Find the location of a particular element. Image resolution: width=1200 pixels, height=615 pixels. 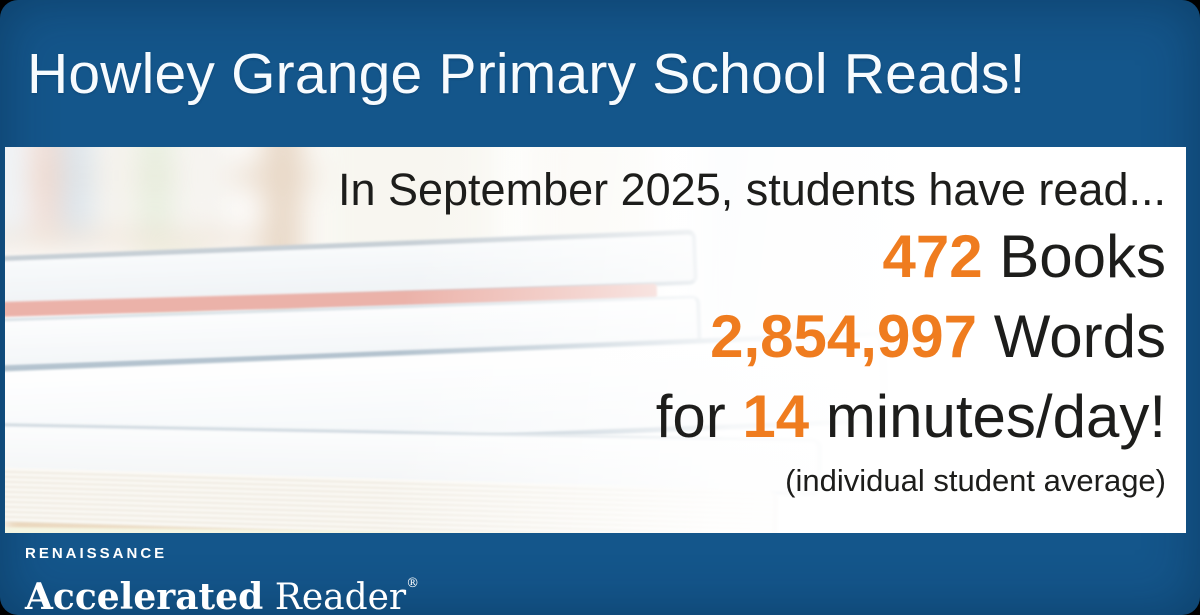

renaissance-wordmark: RENAISSANCE is located at coordinates (96, 553).